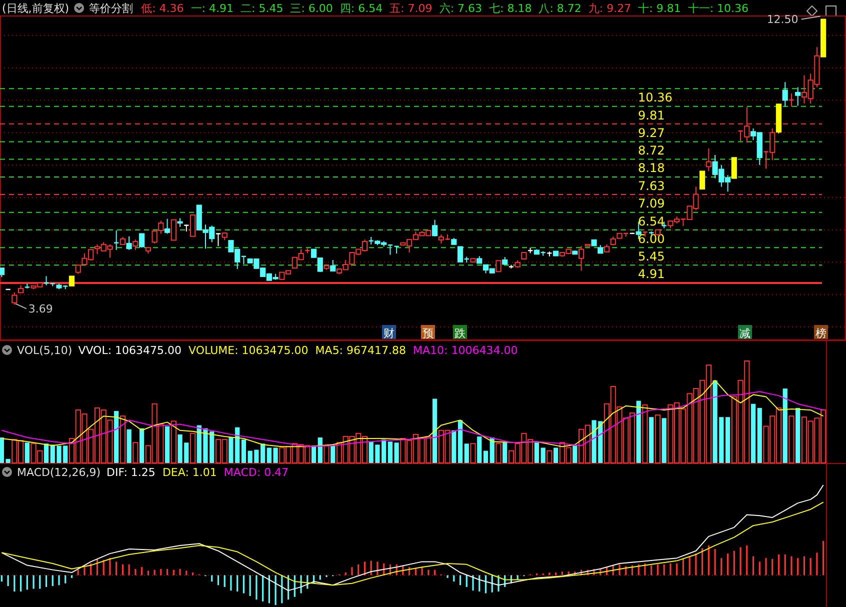  Describe the element at coordinates (460, 333) in the screenshot. I see `annotation: 跌` at that location.